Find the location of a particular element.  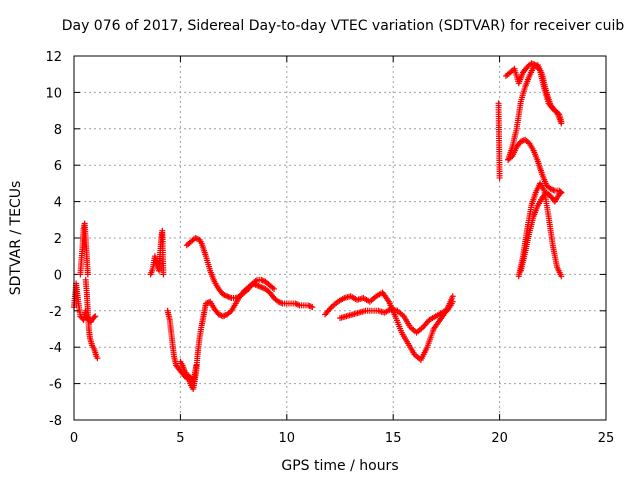

series-seg-b1 is located at coordinates (157, 252).